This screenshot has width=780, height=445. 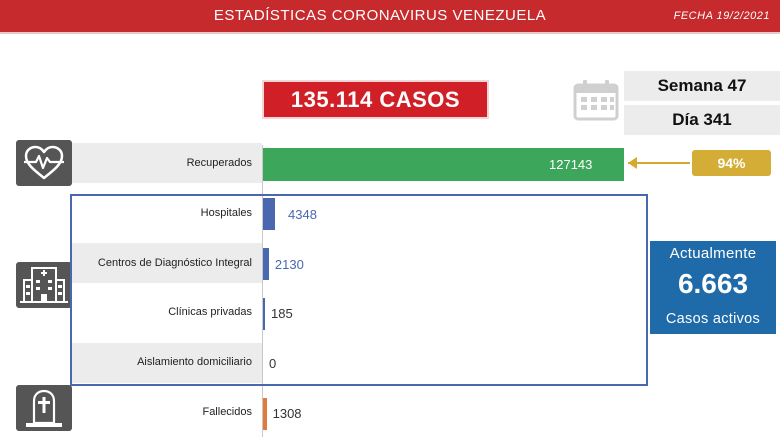 I want to click on tick-label-fallecidos: Fallecidos, so click(x=227, y=412).